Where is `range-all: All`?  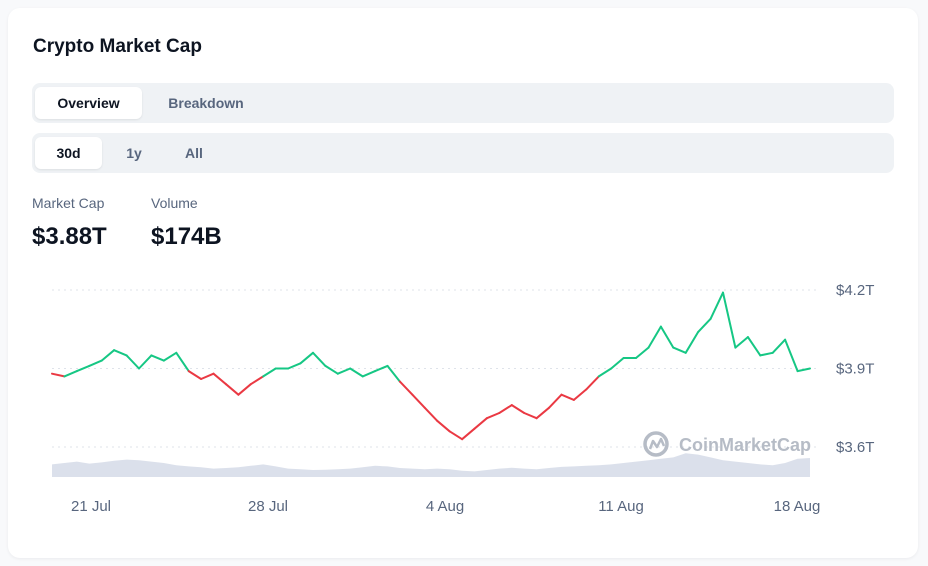 range-all: All is located at coordinates (194, 153).